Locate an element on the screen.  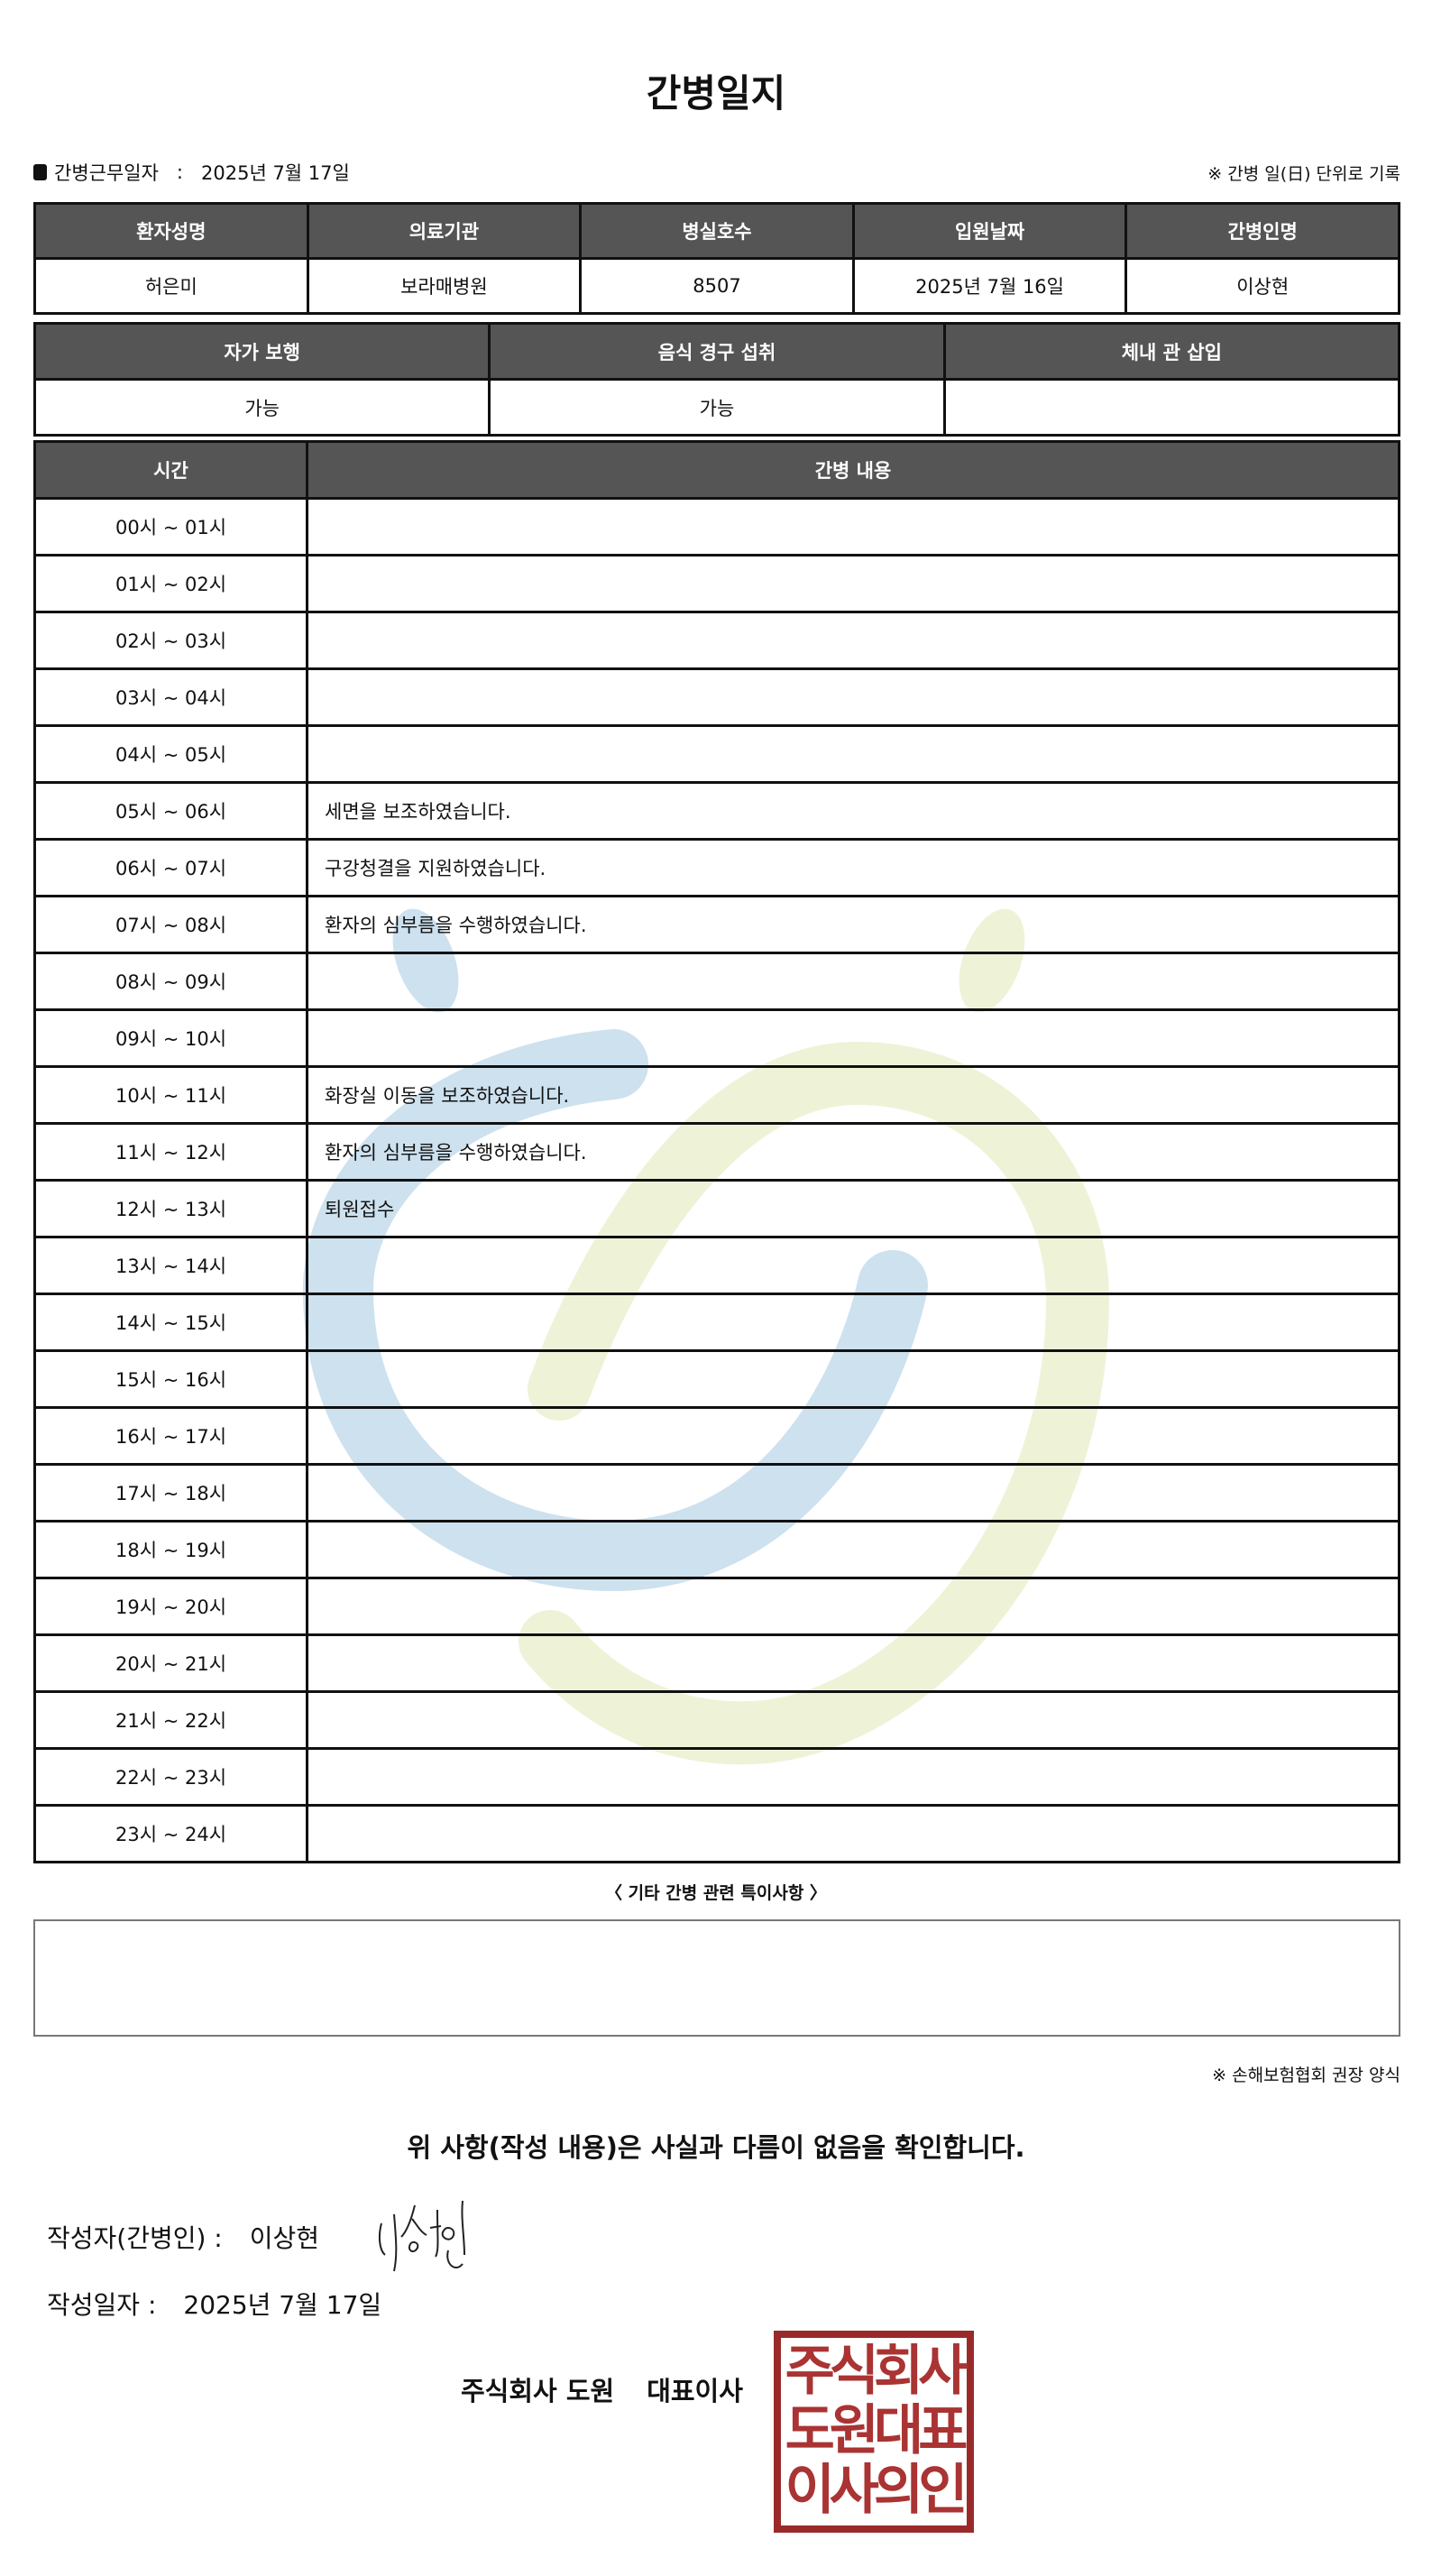
header-time: 시간 is located at coordinates (171, 470).